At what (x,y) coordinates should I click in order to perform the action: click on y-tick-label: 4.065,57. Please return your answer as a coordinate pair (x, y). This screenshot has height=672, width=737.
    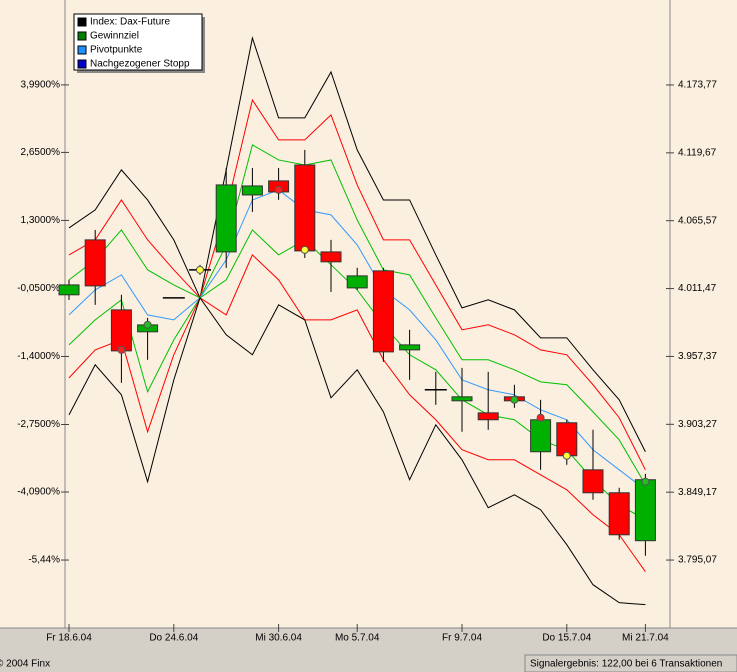
    Looking at the image, I should click on (697, 220).